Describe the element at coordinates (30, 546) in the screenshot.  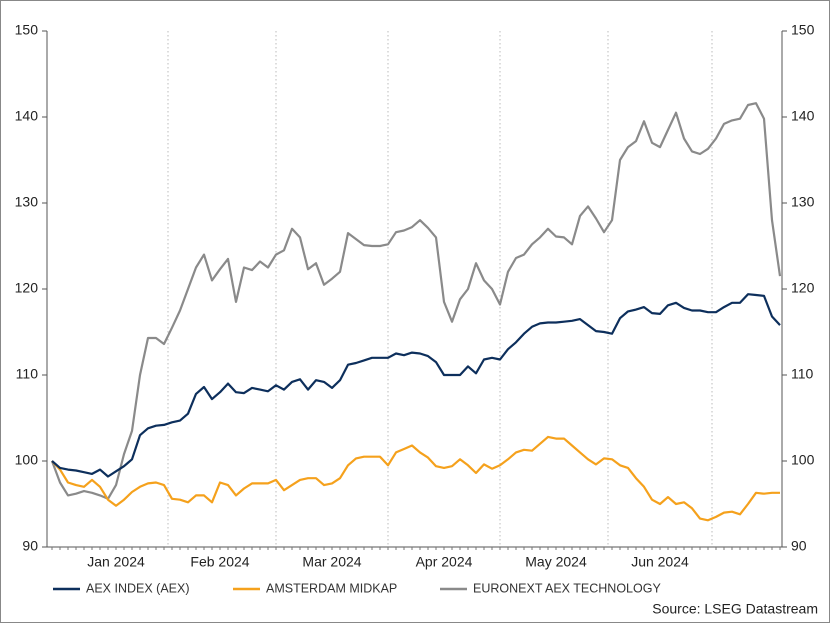
I see `y-tick-label: 90` at that location.